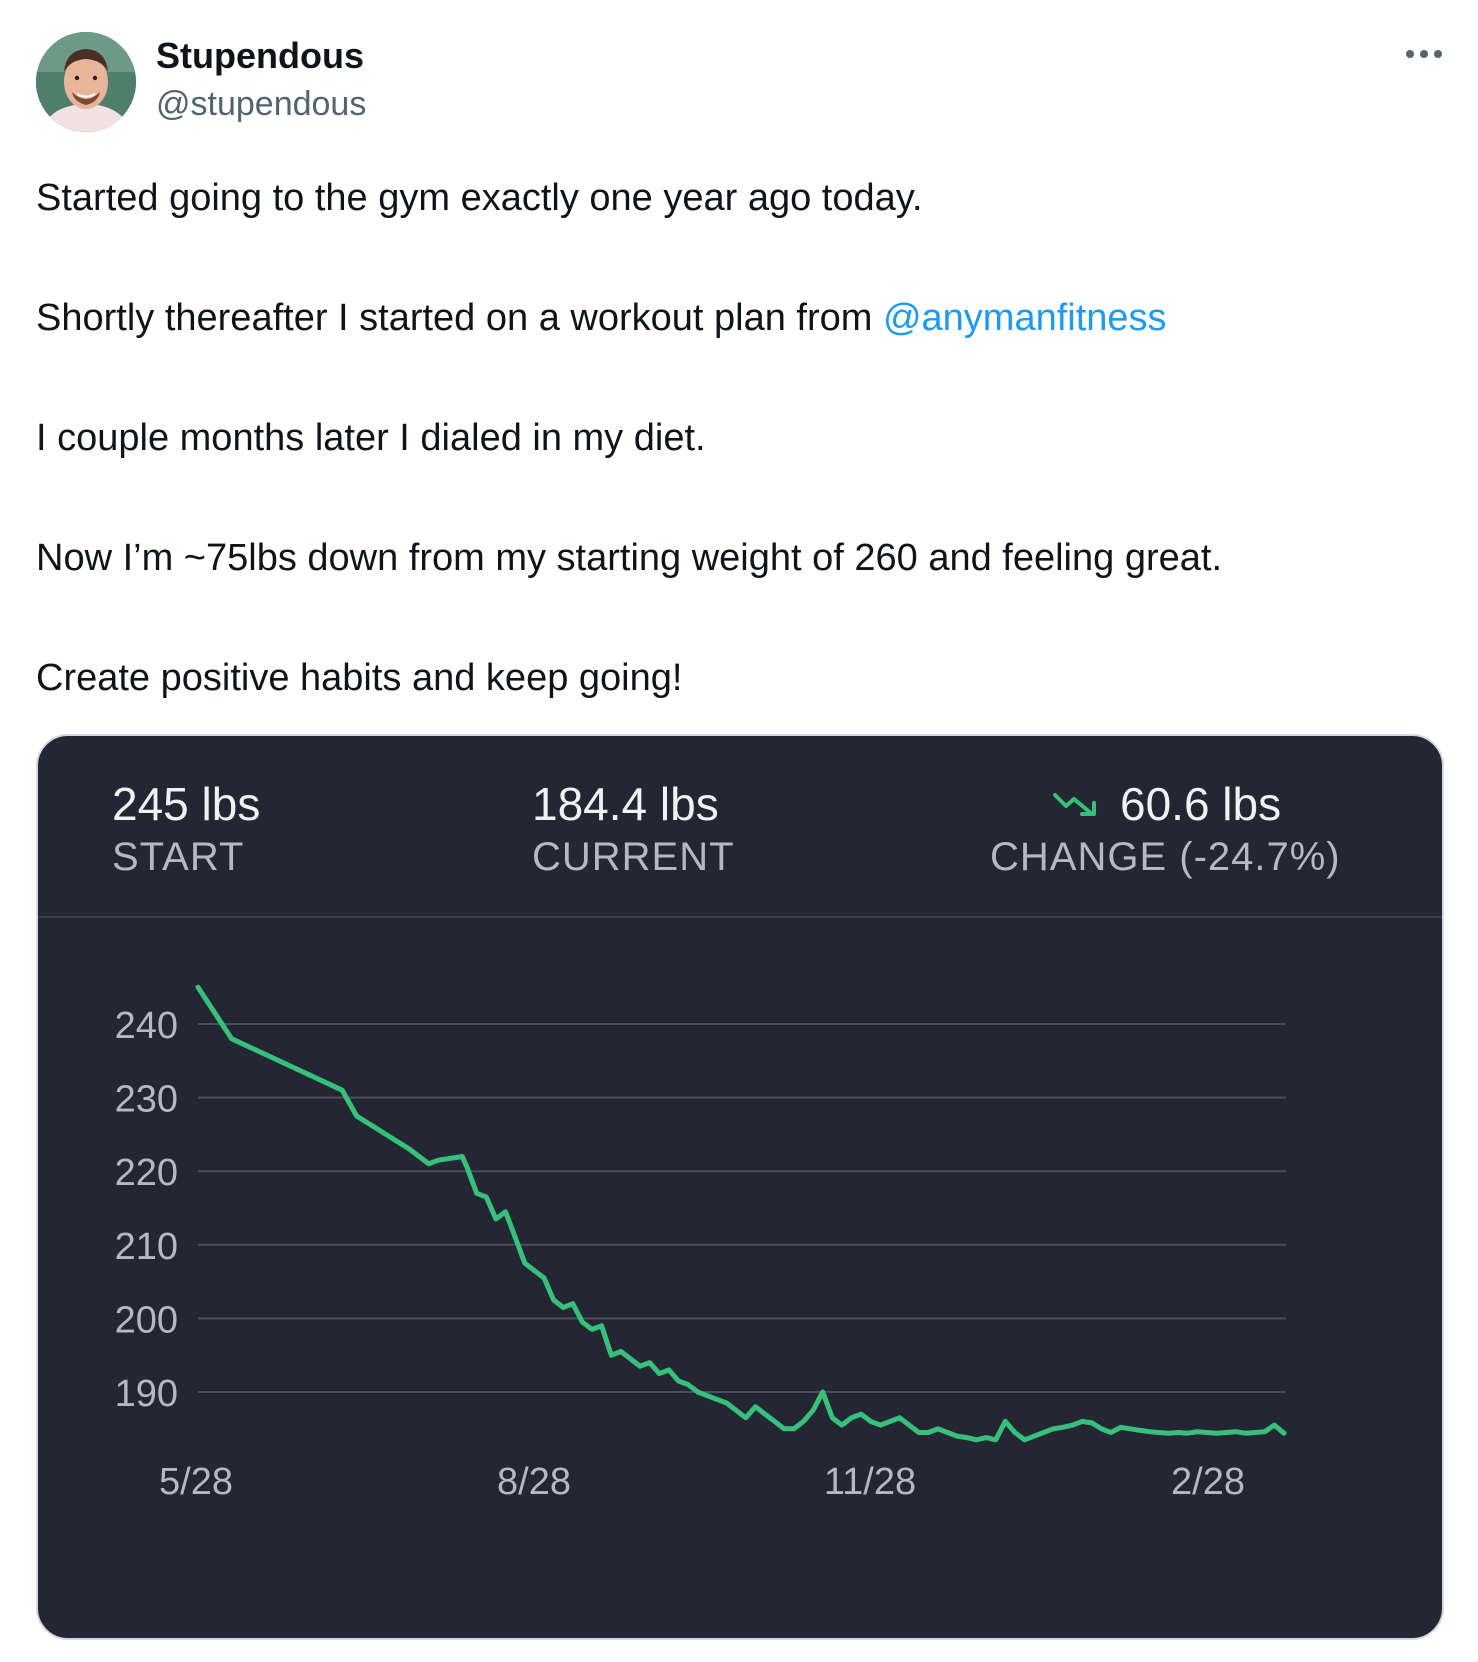  I want to click on x-tick-label: 2/28, so click(1208, 1482).